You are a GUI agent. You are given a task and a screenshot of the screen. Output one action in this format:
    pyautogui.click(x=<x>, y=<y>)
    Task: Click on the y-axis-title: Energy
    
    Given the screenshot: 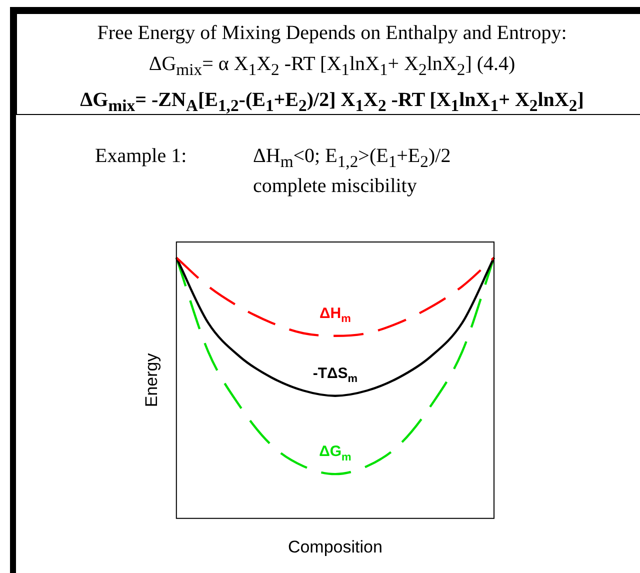 What is the action you would take?
    pyautogui.click(x=151, y=380)
    